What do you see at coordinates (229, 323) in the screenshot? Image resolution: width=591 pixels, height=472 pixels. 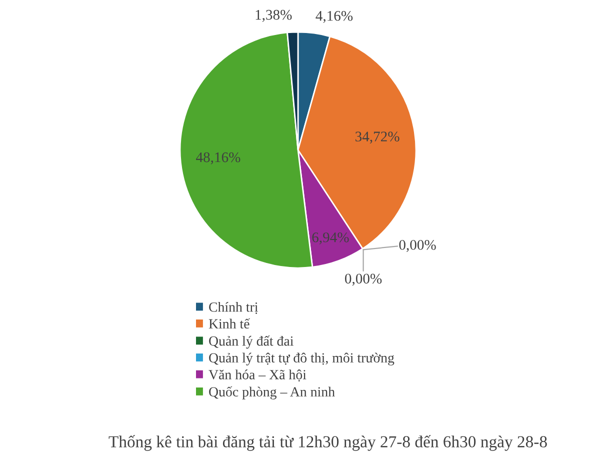 I see `legend-label: Kinh tế` at bounding box center [229, 323].